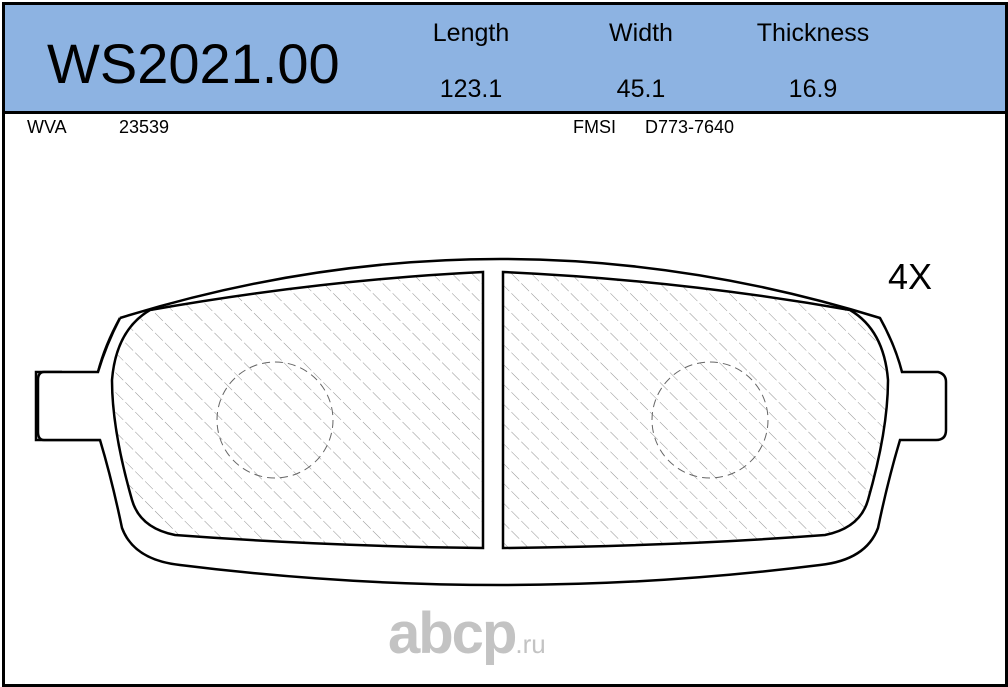 The width and height of the screenshot is (1008, 687). What do you see at coordinates (641, 89) in the screenshot?
I see `width-value: 45.1` at bounding box center [641, 89].